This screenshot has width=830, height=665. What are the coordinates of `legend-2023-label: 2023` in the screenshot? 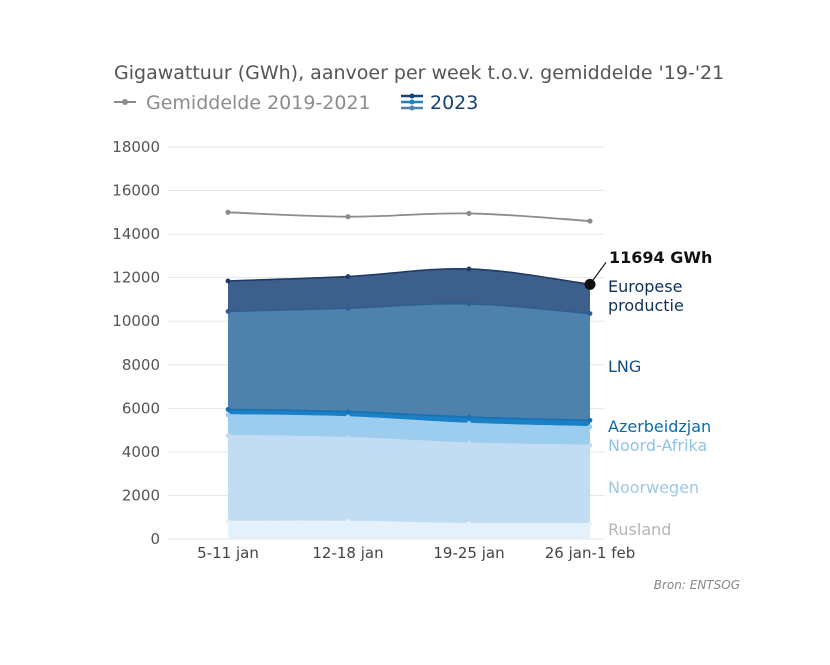 It's located at (454, 103).